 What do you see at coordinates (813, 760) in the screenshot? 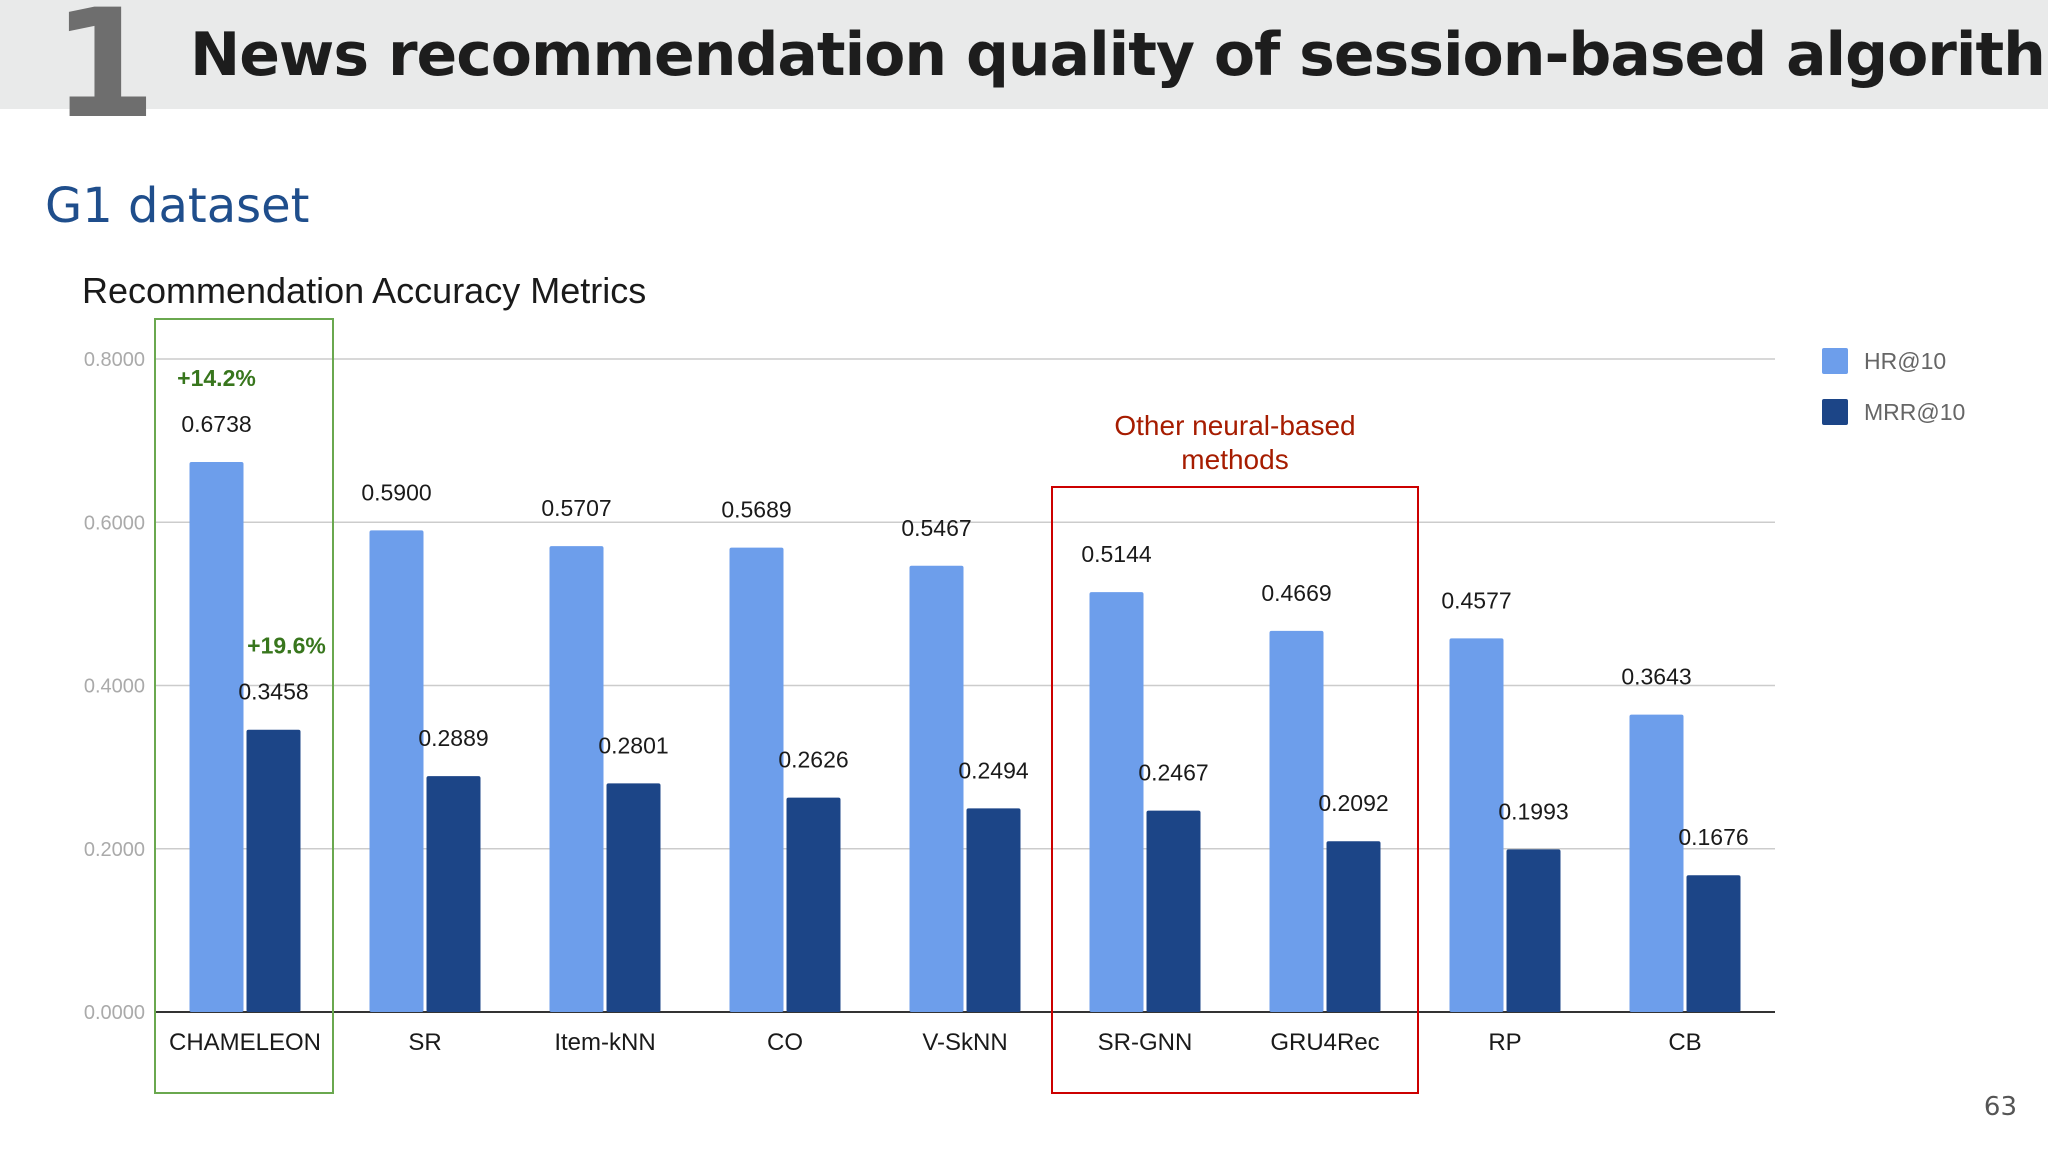
I see `data-label: 0.2626` at bounding box center [813, 760].